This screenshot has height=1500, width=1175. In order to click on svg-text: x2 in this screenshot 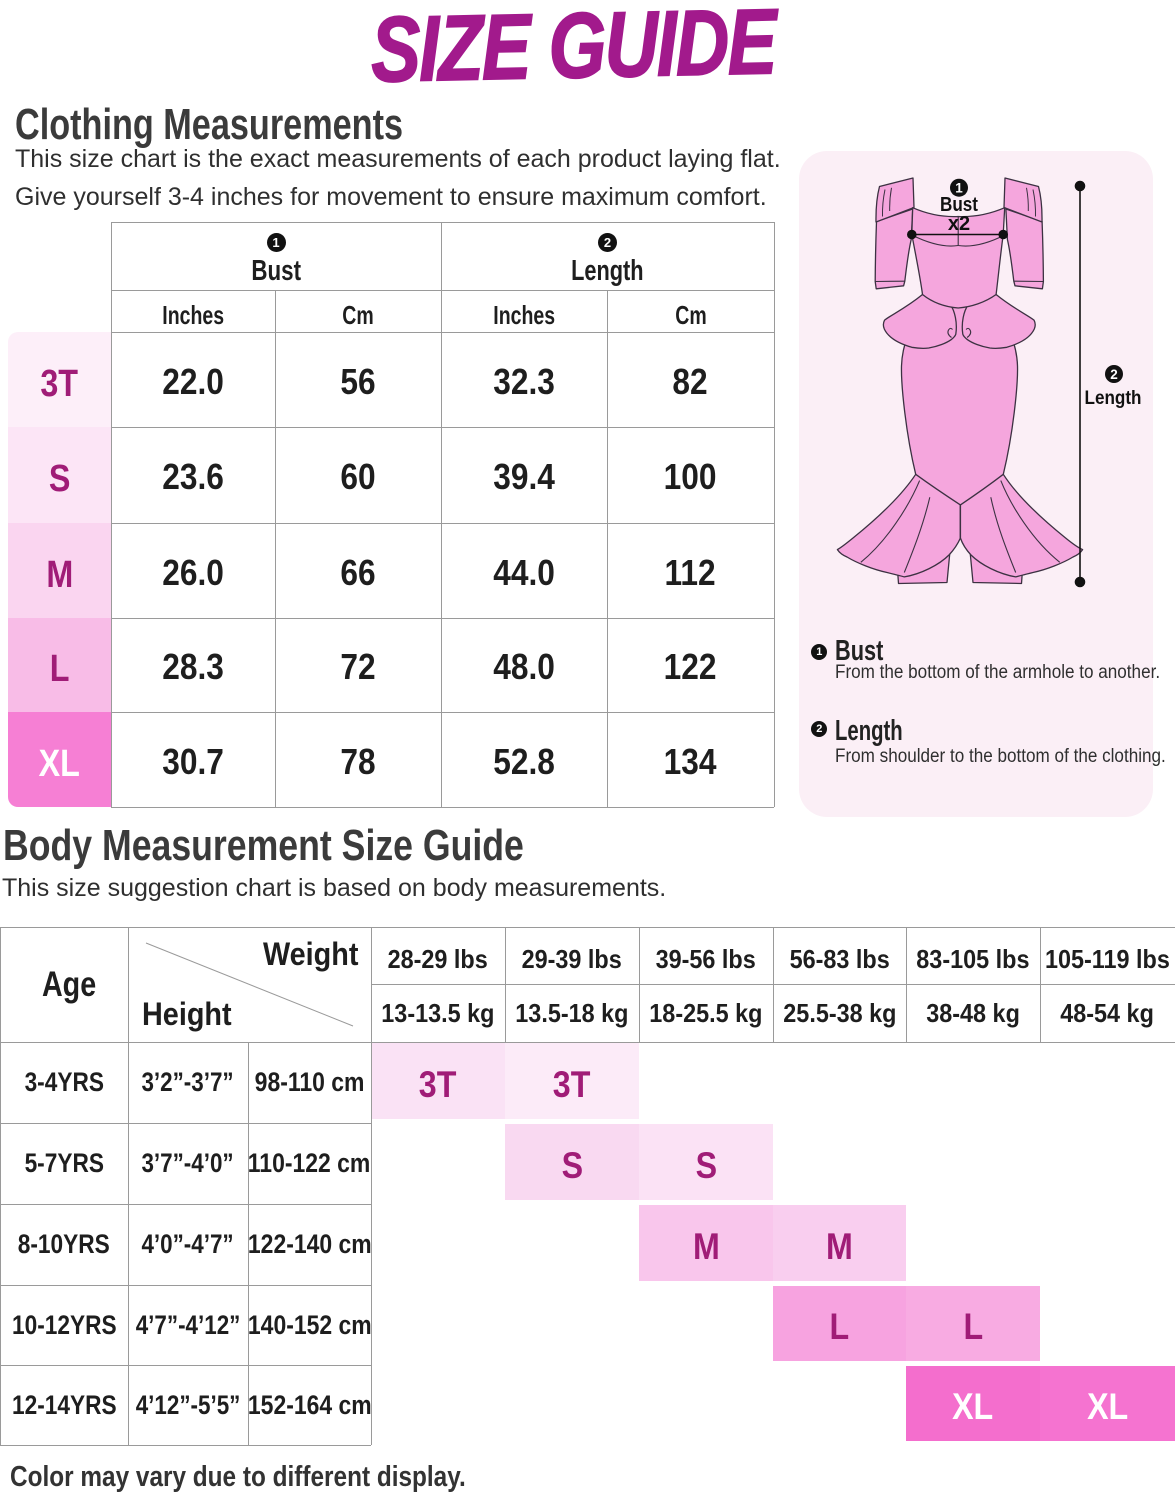, I will do `click(959, 224)`.